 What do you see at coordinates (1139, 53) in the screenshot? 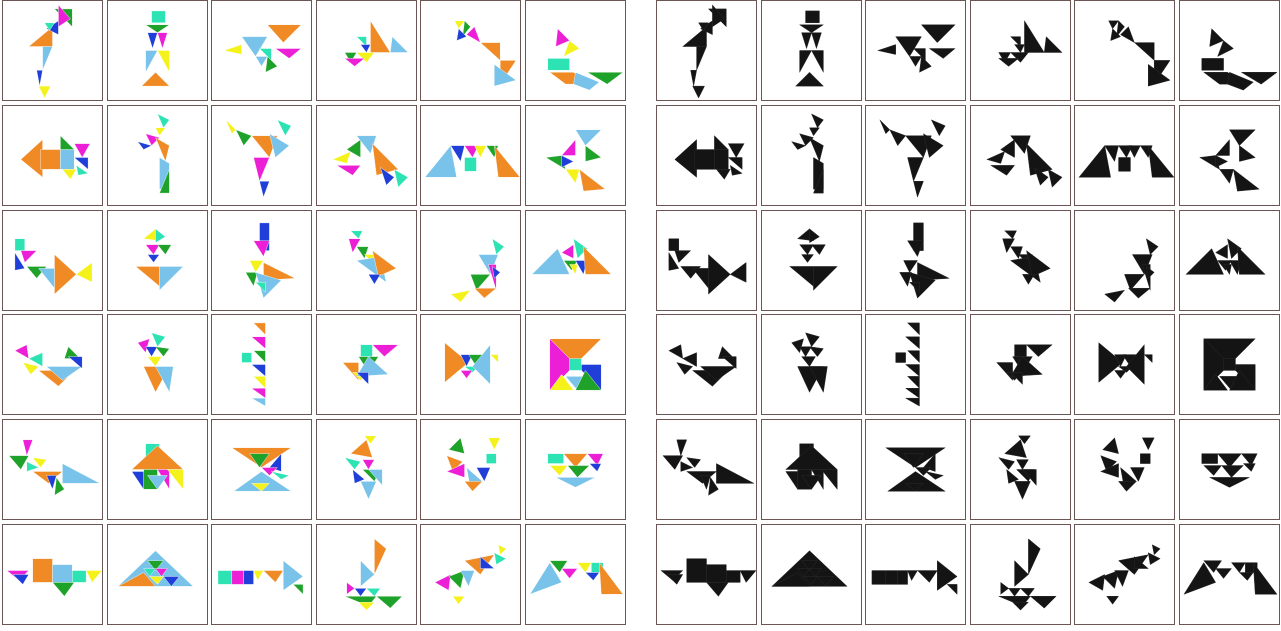
I see `tangram-silhouette-seal` at bounding box center [1139, 53].